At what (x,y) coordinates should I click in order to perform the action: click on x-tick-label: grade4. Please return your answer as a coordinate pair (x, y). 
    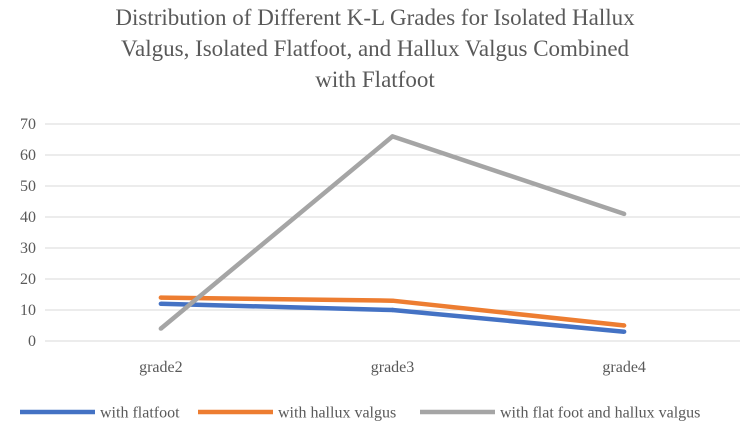
    Looking at the image, I should click on (624, 367).